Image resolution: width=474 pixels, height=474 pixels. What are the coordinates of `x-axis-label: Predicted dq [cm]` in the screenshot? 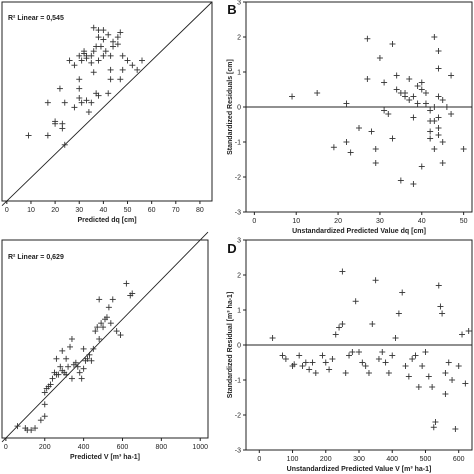 It's located at (106, 220).